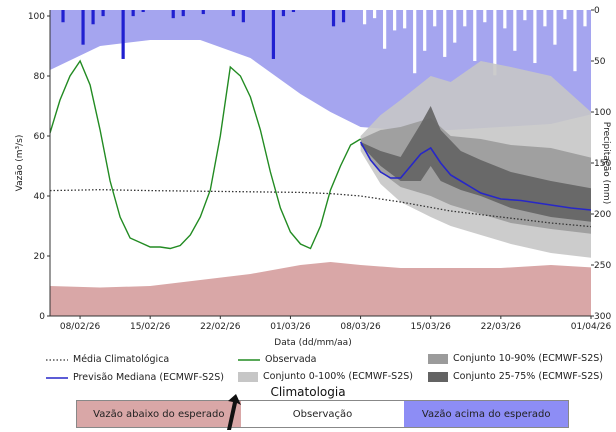 The height and width of the screenshot is (432, 616). I want to click on legend-band-10-90: Conjunto 10-90% (ECMWF-S2S), so click(515, 358).